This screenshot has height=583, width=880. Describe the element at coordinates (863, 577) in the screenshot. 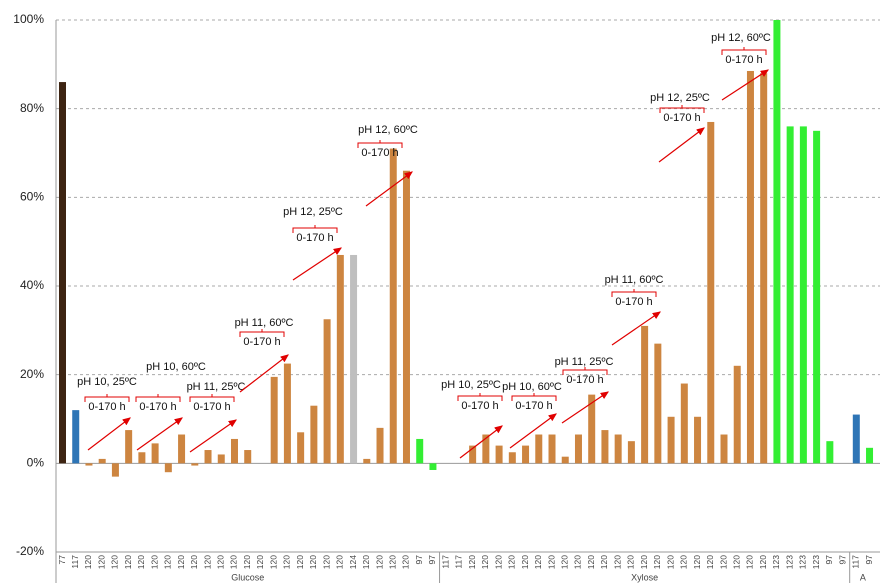

I see `group-label: A` at that location.